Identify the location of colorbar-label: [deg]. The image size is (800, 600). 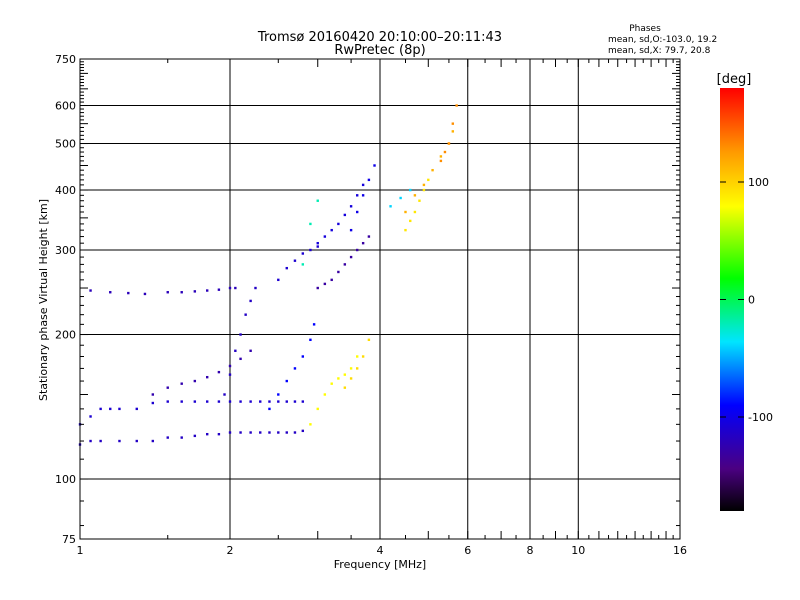
(734, 79).